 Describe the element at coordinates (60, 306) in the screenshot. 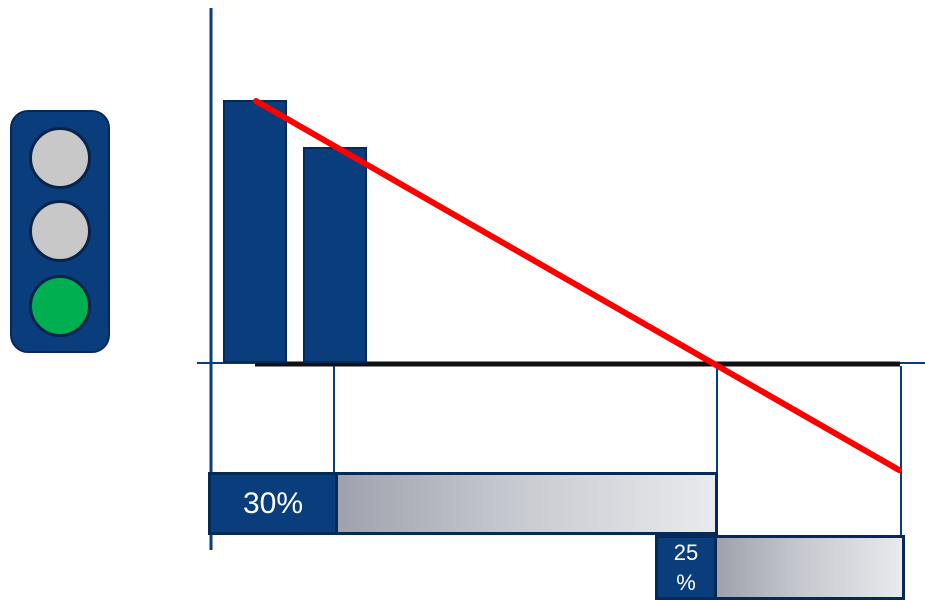

I see `traffic-light-green-lamp` at that location.